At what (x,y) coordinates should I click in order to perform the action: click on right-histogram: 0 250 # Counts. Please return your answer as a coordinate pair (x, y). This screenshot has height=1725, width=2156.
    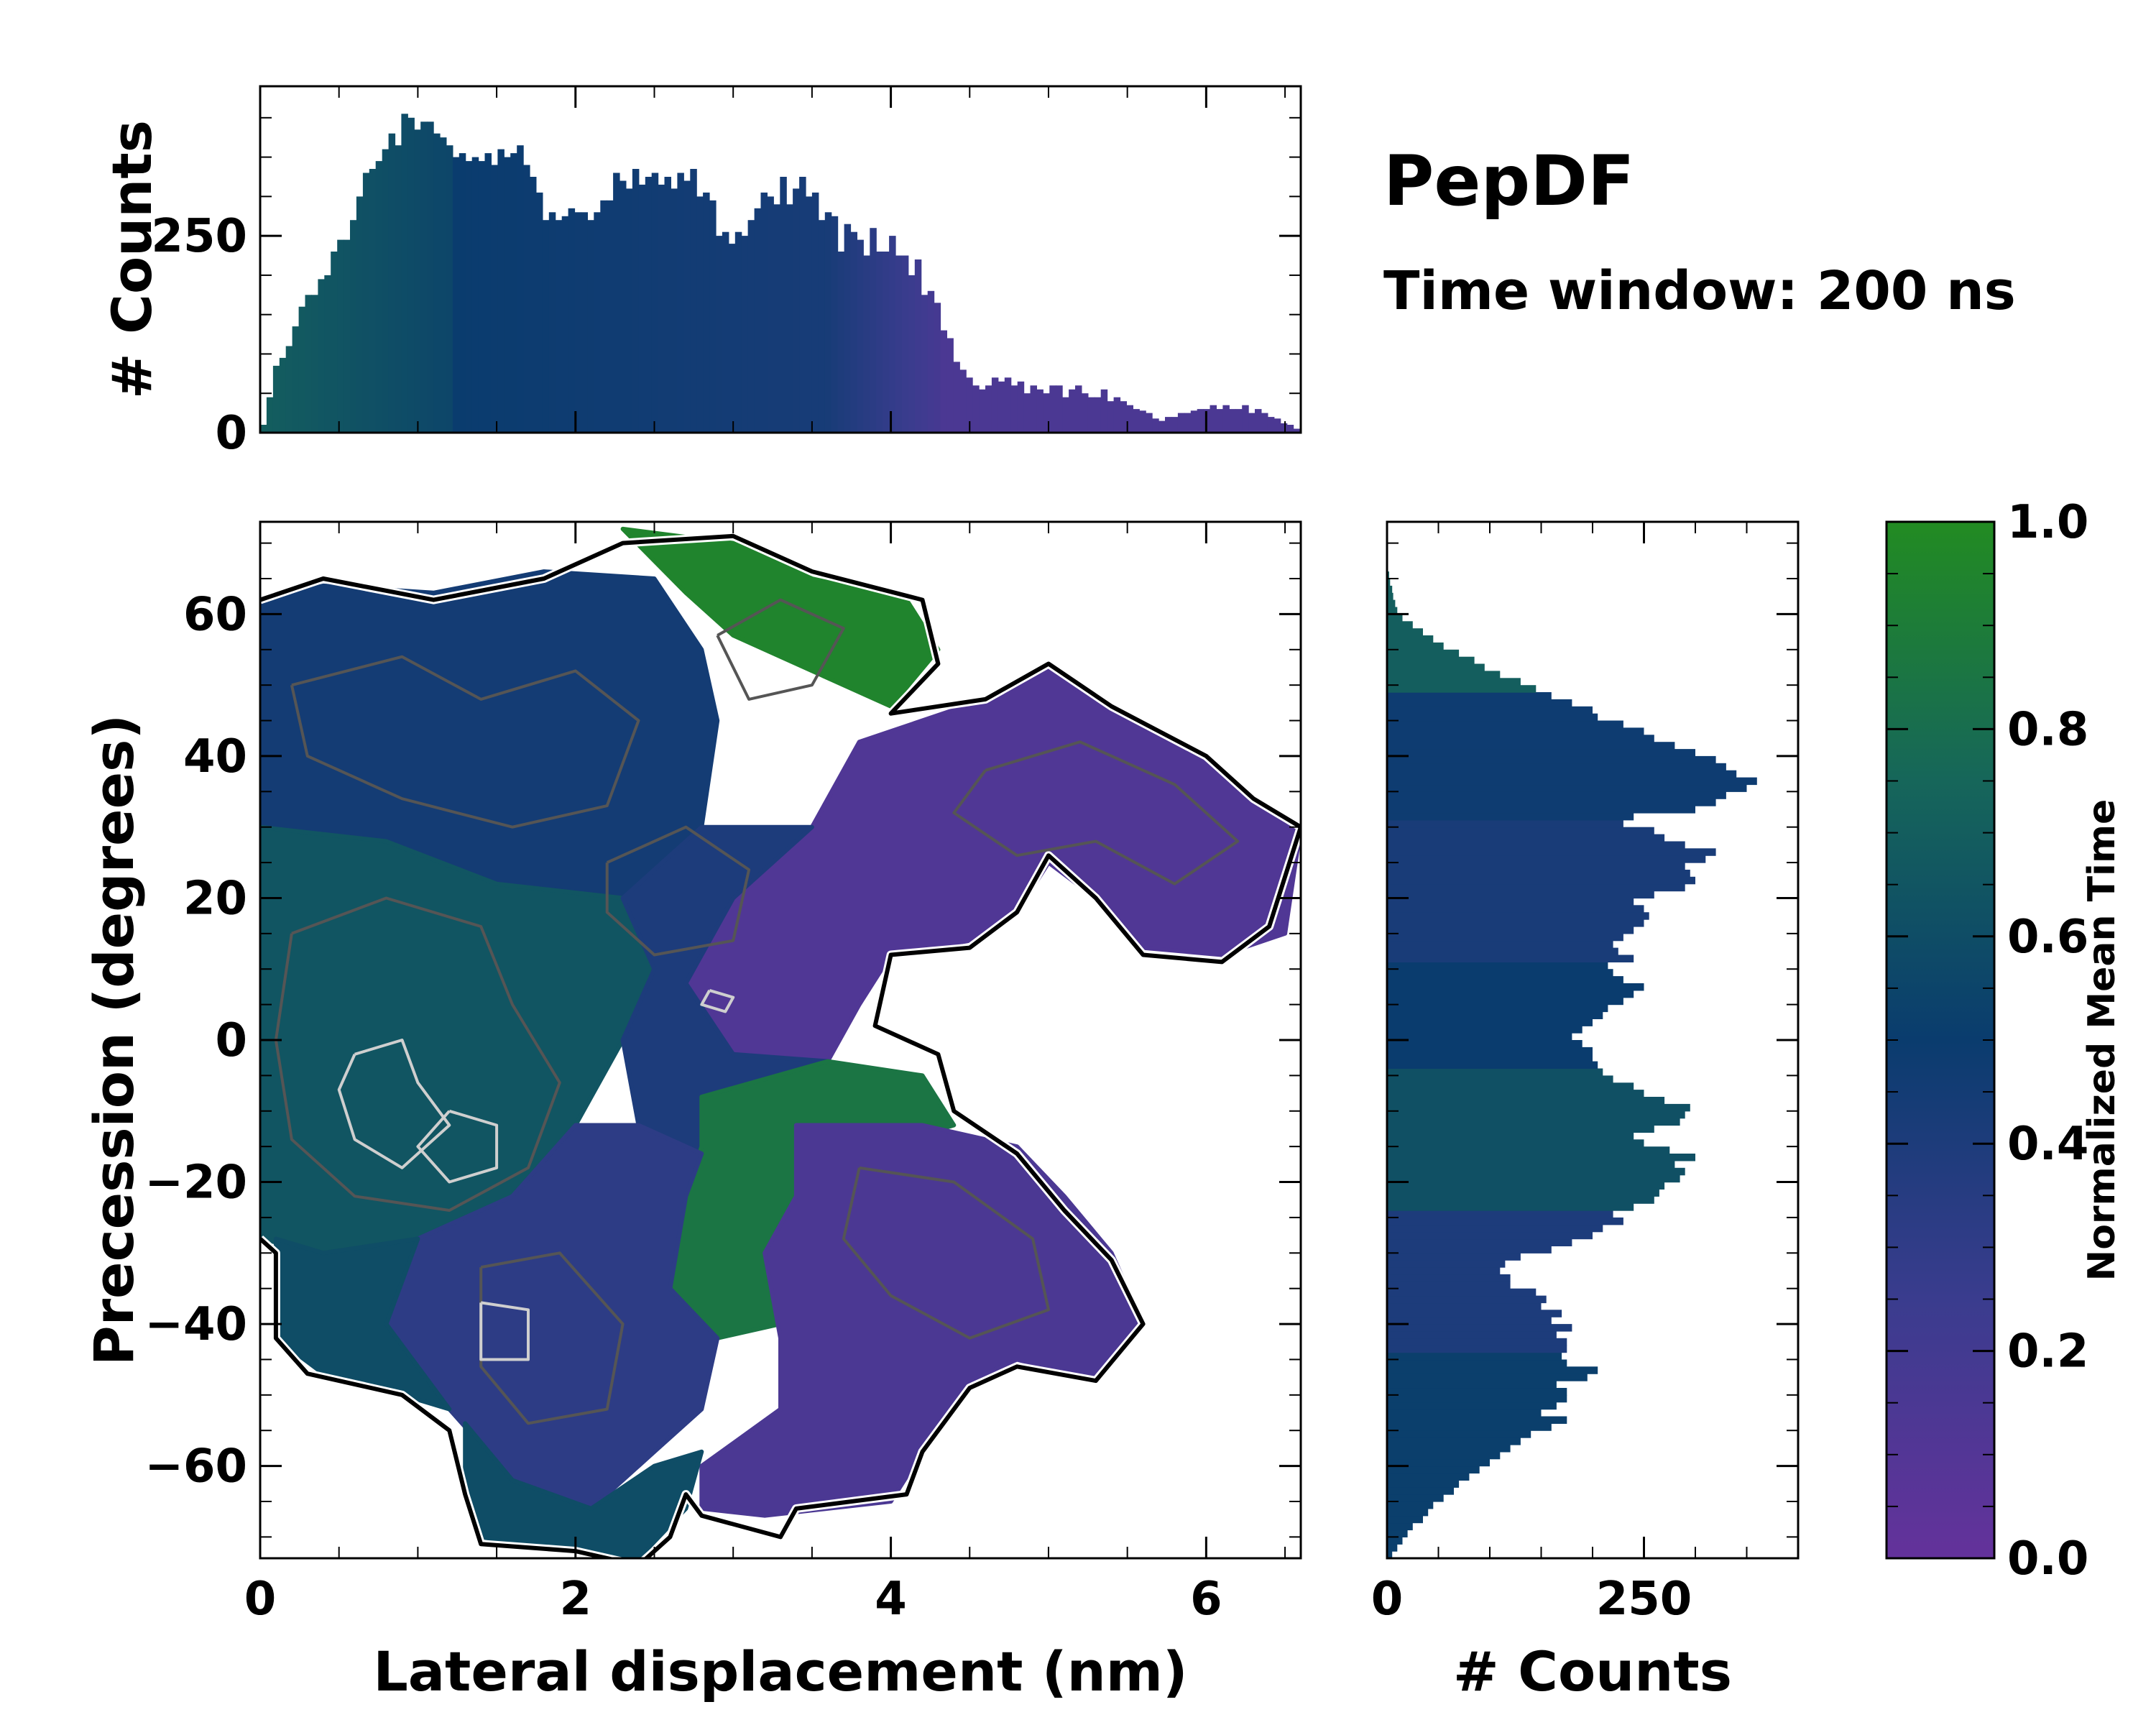
    Looking at the image, I should click on (1585, 1111).